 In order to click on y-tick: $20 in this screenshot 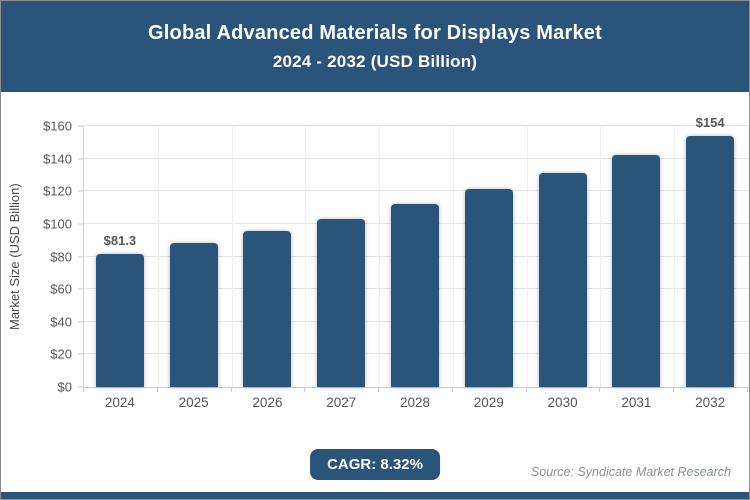, I will do `click(66, 354)`.